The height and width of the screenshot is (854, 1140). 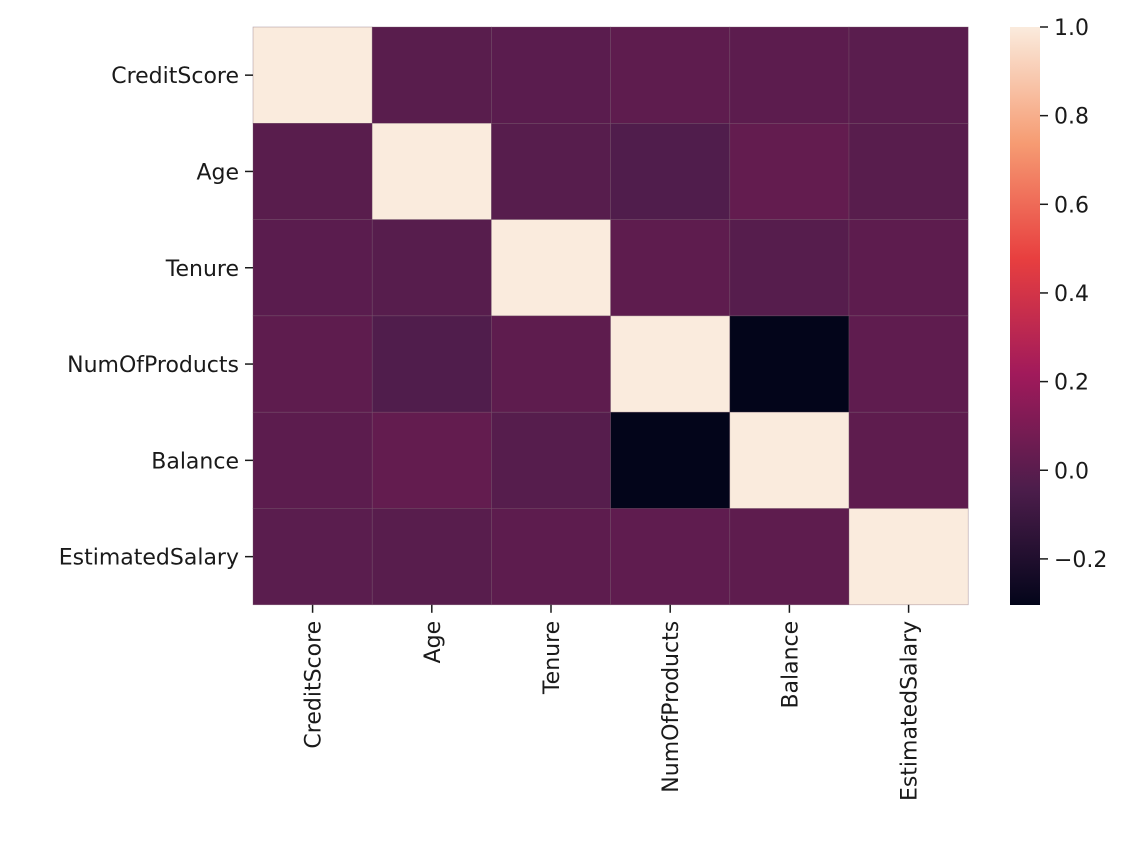 What do you see at coordinates (670, 268) in the screenshot?
I see `heatmap-cell-Tenure-NumOfProducts` at bounding box center [670, 268].